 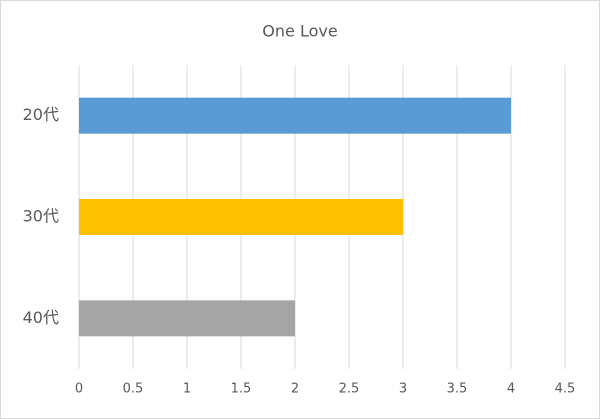 I want to click on x-tick-label: 1.5, so click(x=241, y=389).